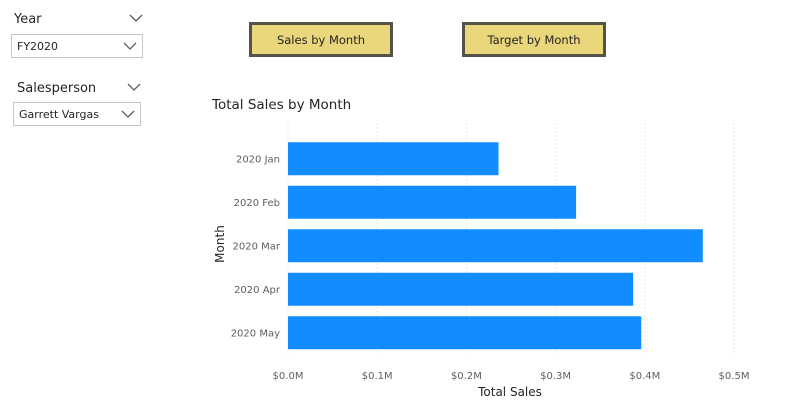  What do you see at coordinates (555, 376) in the screenshot?
I see `x-tick-label: $0.3M` at bounding box center [555, 376].